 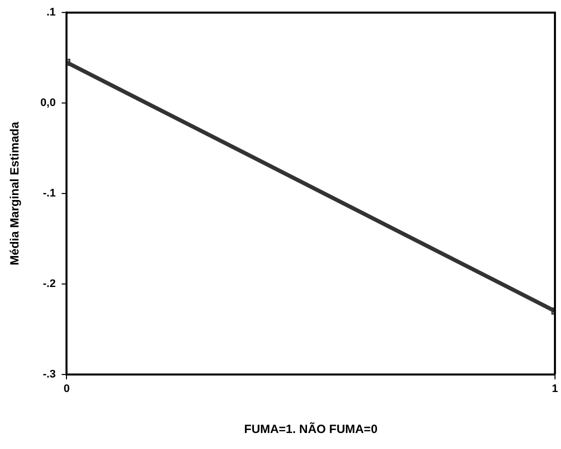 What do you see at coordinates (311, 429) in the screenshot?
I see `x-axis-title: FUMA=1. NÃO FUMA=0` at bounding box center [311, 429].